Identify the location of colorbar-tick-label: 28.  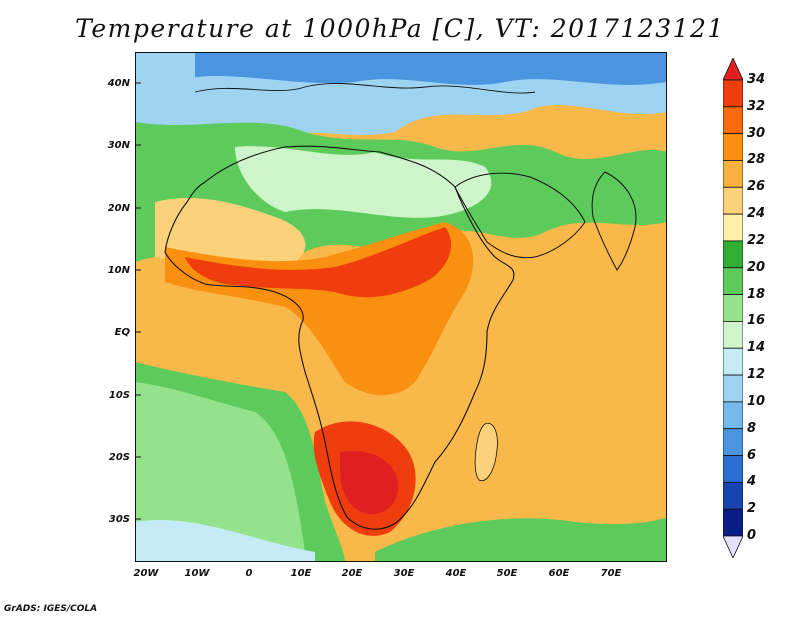
(756, 160).